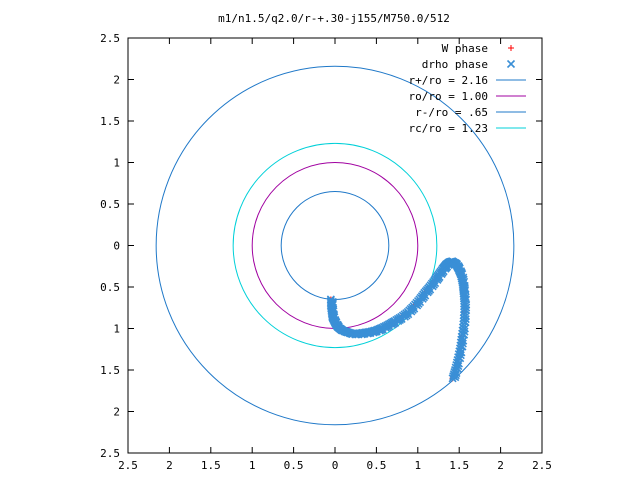 Image resolution: width=640 pixels, height=480 pixels. What do you see at coordinates (455, 64) in the screenshot?
I see `legend-label: drho phase` at bounding box center [455, 64].